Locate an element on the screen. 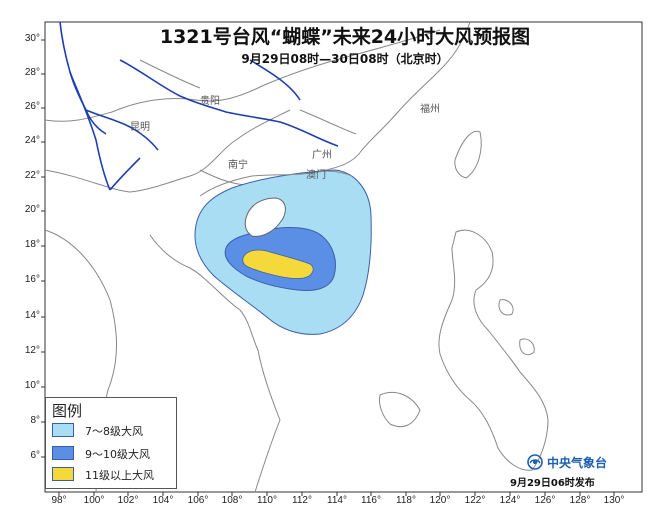 Image resolution: width=650 pixels, height=515 pixels. lon-label: 102° is located at coordinates (128, 500).